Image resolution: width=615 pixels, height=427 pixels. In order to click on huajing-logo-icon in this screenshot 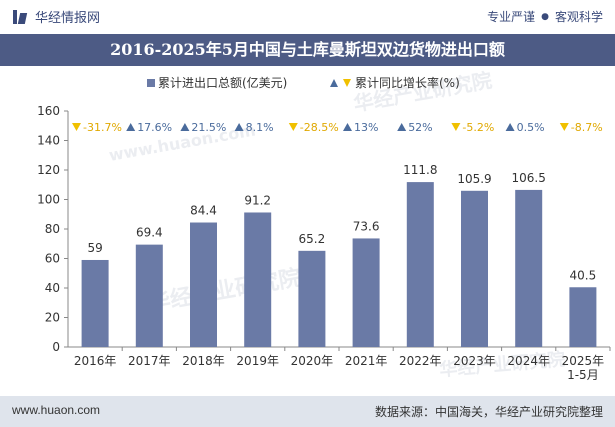, I will do `click(20, 17)`.